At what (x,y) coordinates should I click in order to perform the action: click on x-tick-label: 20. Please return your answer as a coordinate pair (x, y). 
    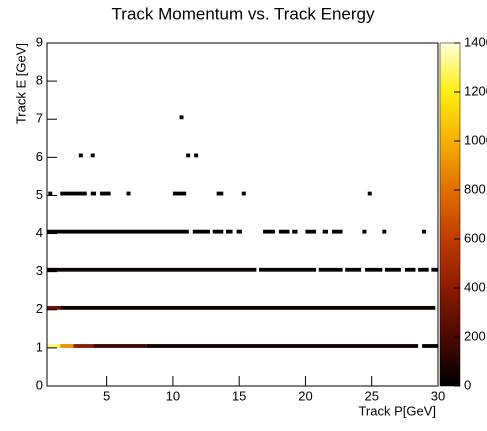
    Looking at the image, I should click on (305, 395).